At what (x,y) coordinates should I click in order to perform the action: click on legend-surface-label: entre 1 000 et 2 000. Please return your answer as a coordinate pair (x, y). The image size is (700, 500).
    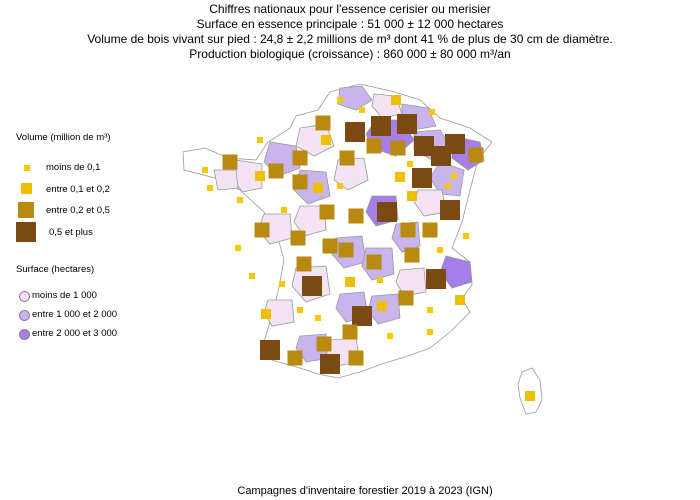
    Looking at the image, I should click on (75, 314).